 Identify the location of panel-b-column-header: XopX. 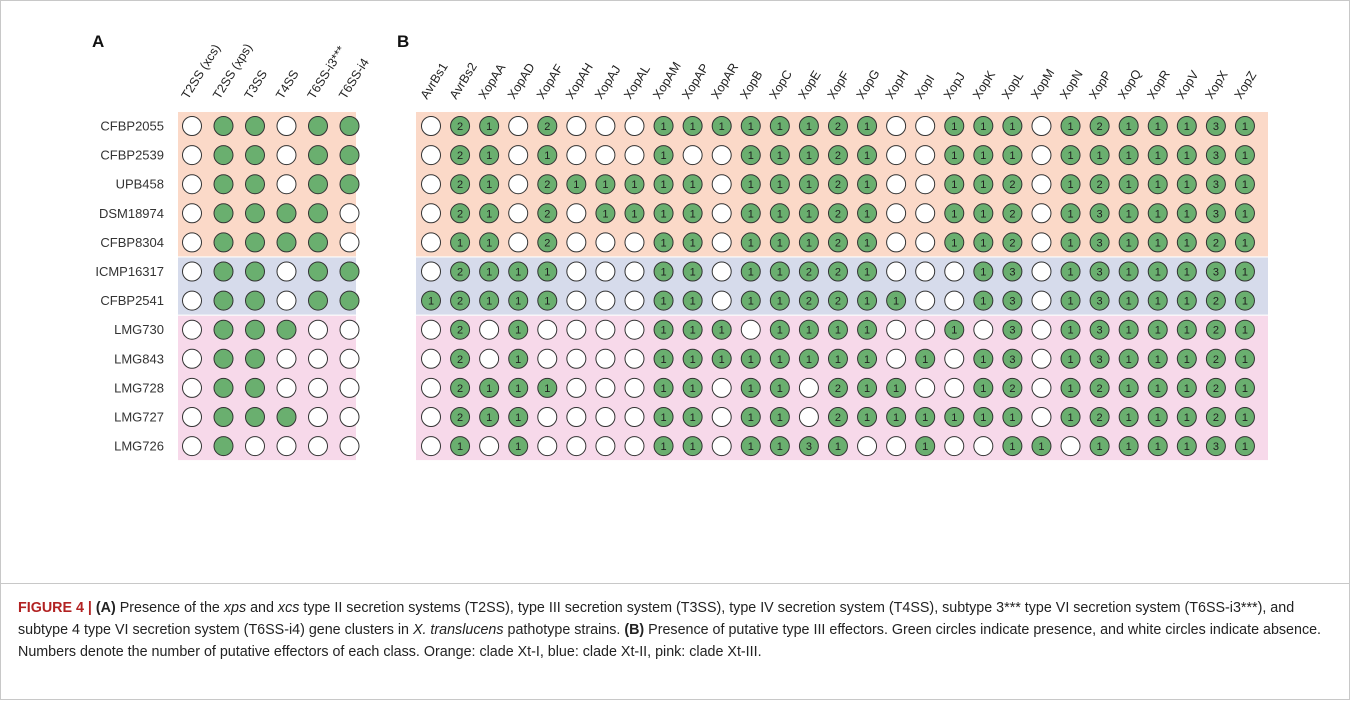
(1217, 85).